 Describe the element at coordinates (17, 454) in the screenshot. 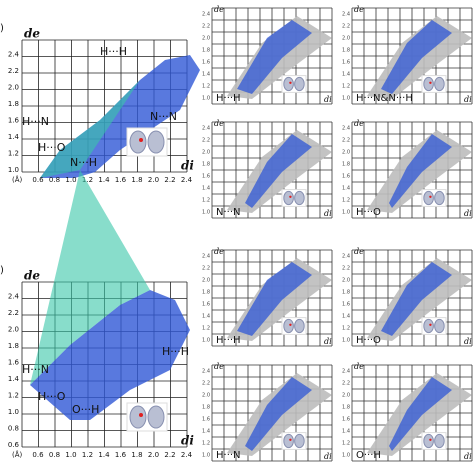

I see `unit-label: (Å)` at that location.